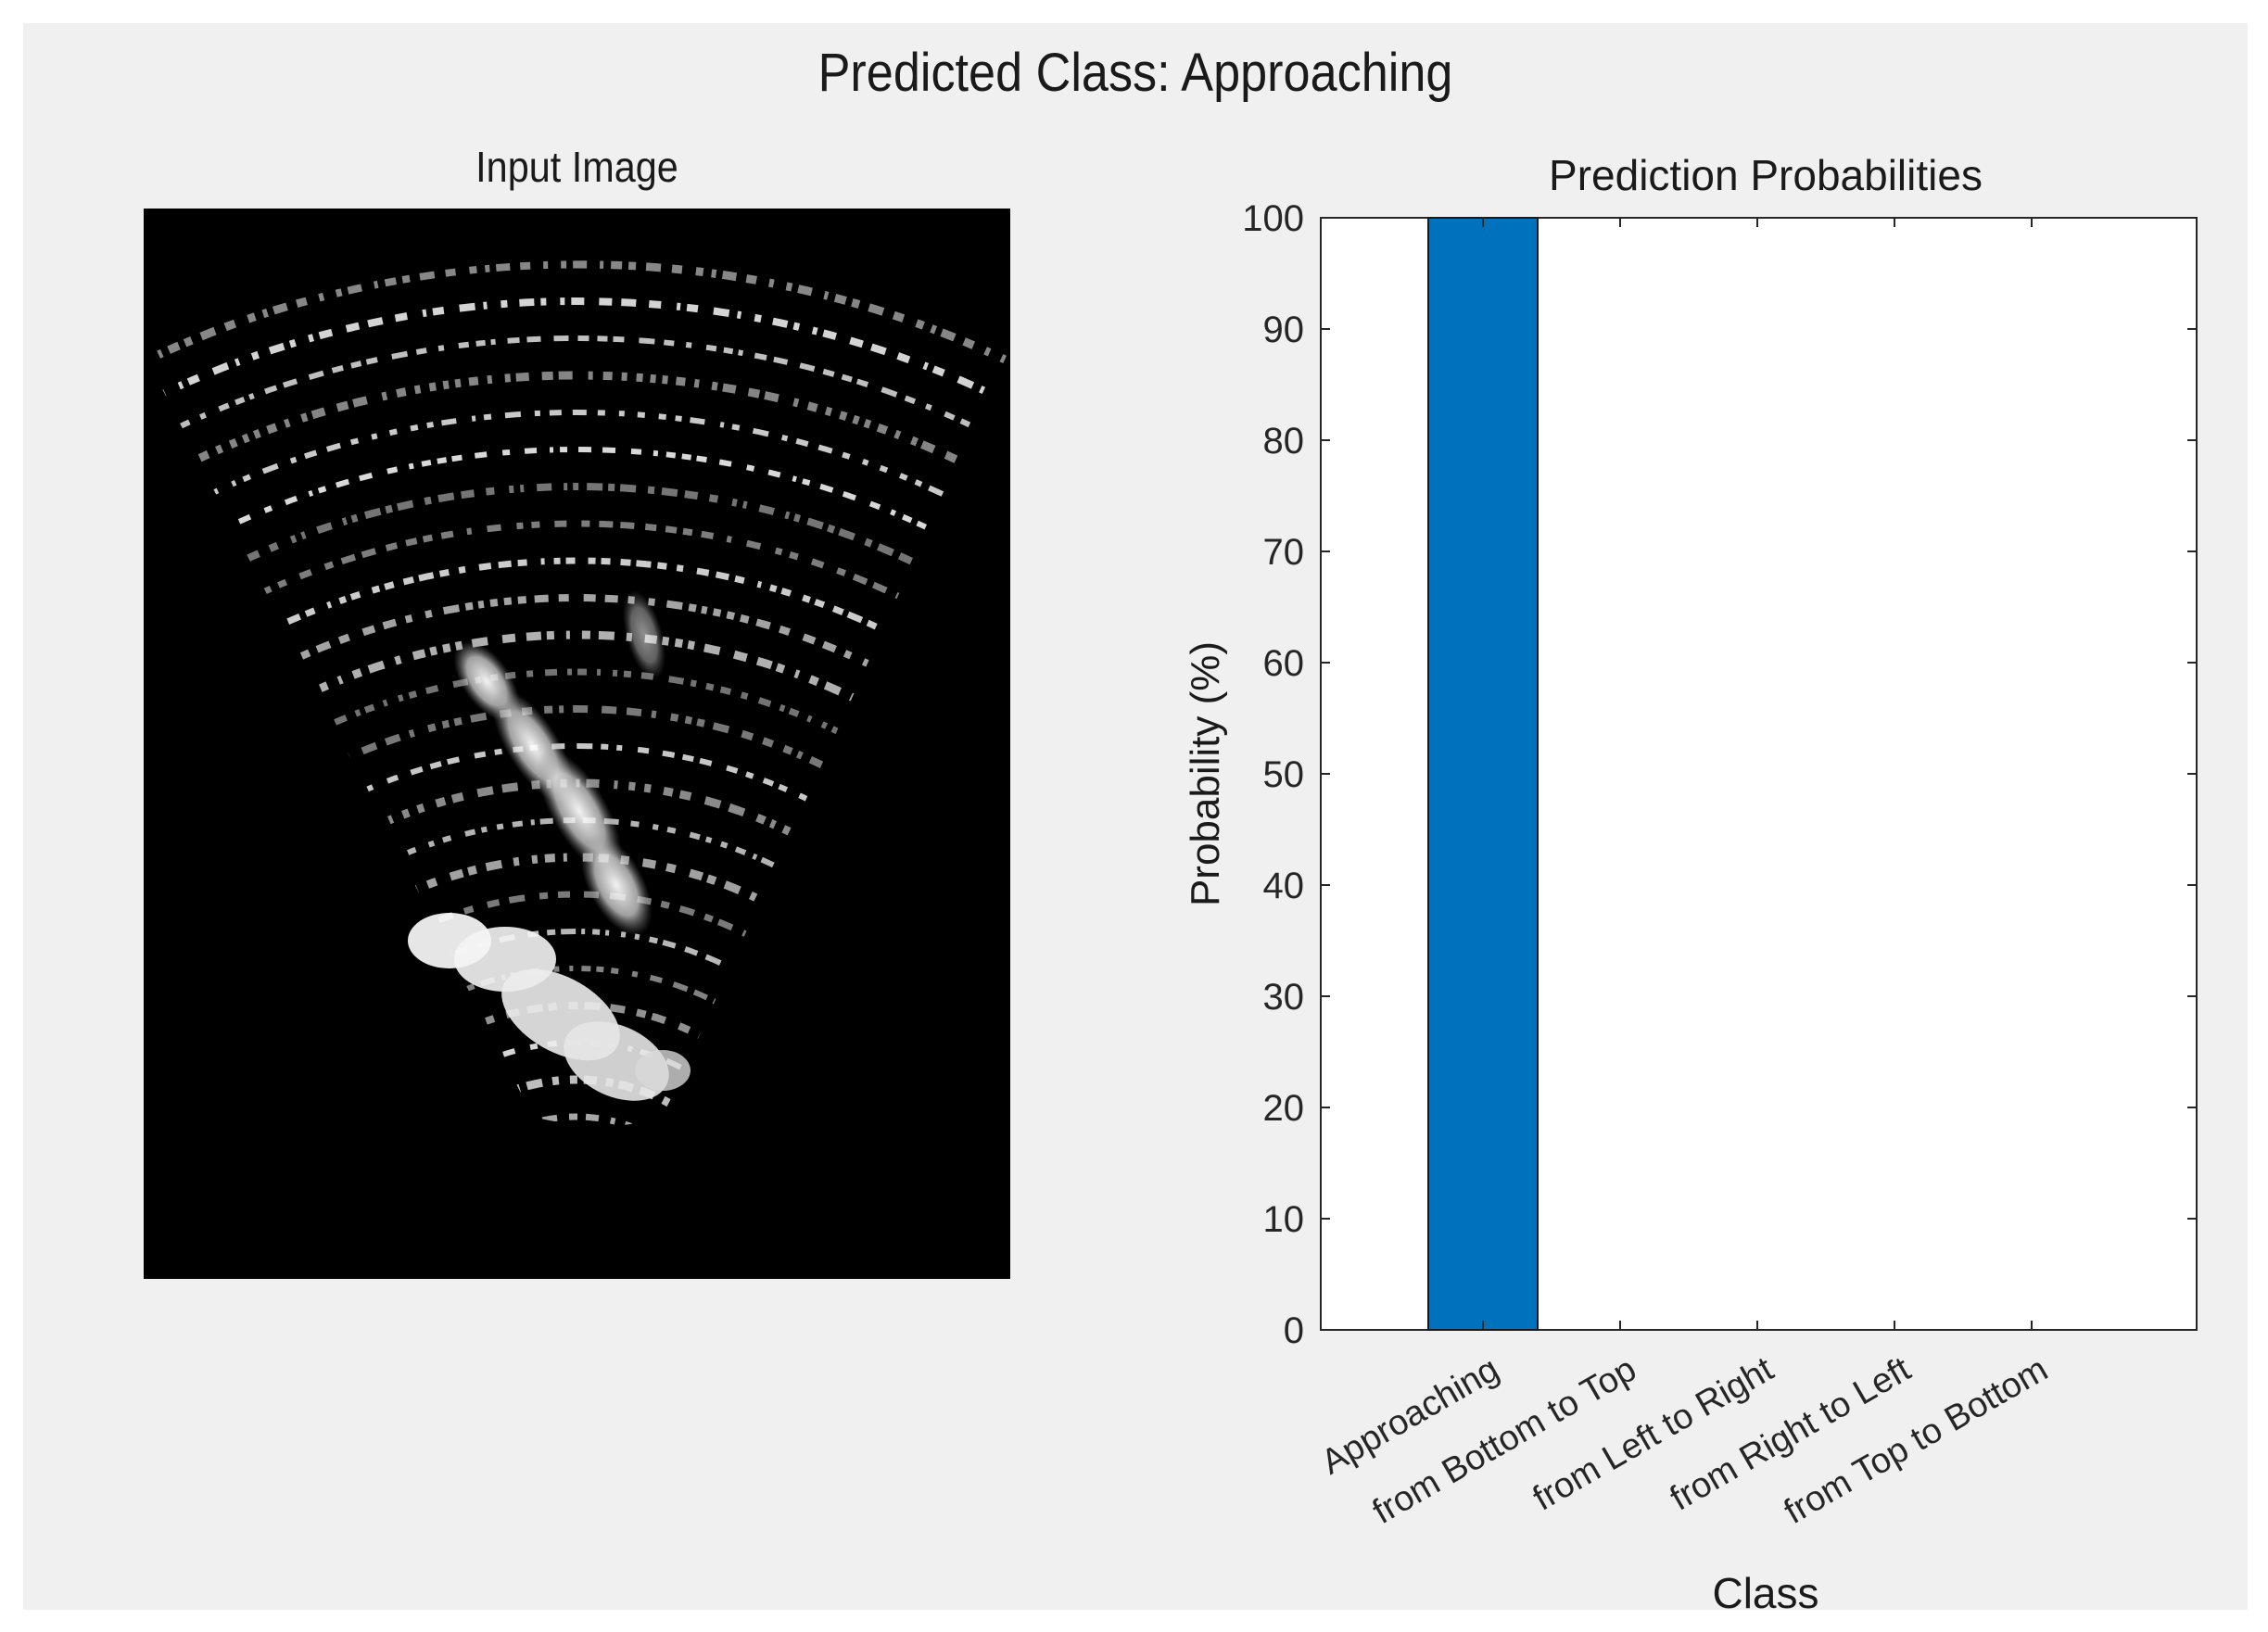  What do you see at coordinates (1284, 330) in the screenshot?
I see `y-tick-label-9: 90` at bounding box center [1284, 330].